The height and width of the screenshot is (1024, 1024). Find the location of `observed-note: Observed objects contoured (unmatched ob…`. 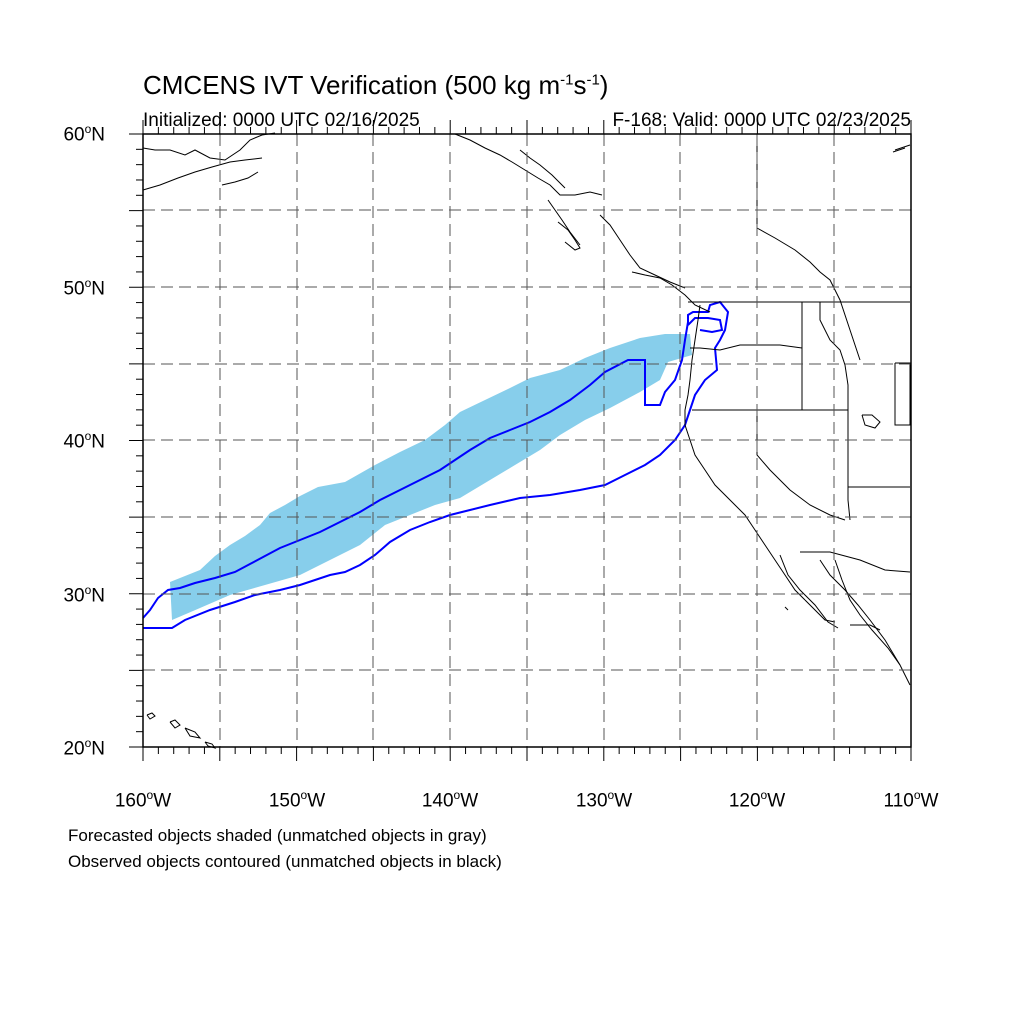

observed-note: Observed objects contoured (unmatched ob… is located at coordinates (285, 861).